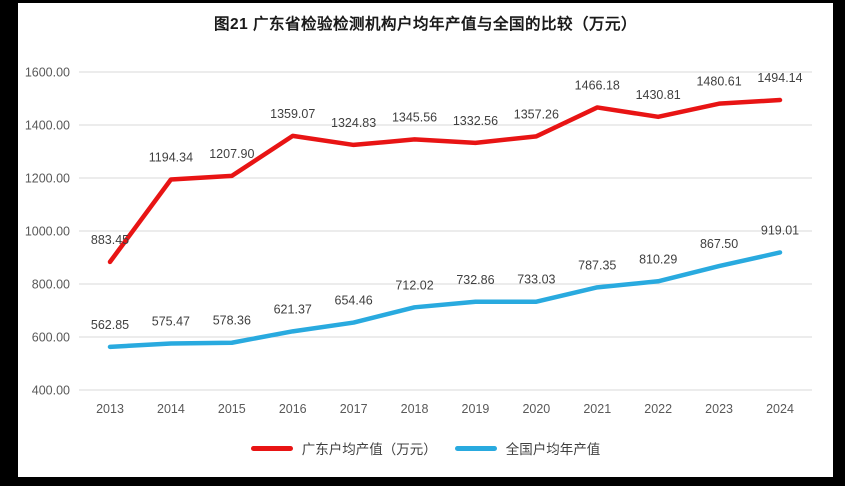 The width and height of the screenshot is (845, 486). What do you see at coordinates (171, 409) in the screenshot?
I see `x-axis-tick-label: 2014` at bounding box center [171, 409].